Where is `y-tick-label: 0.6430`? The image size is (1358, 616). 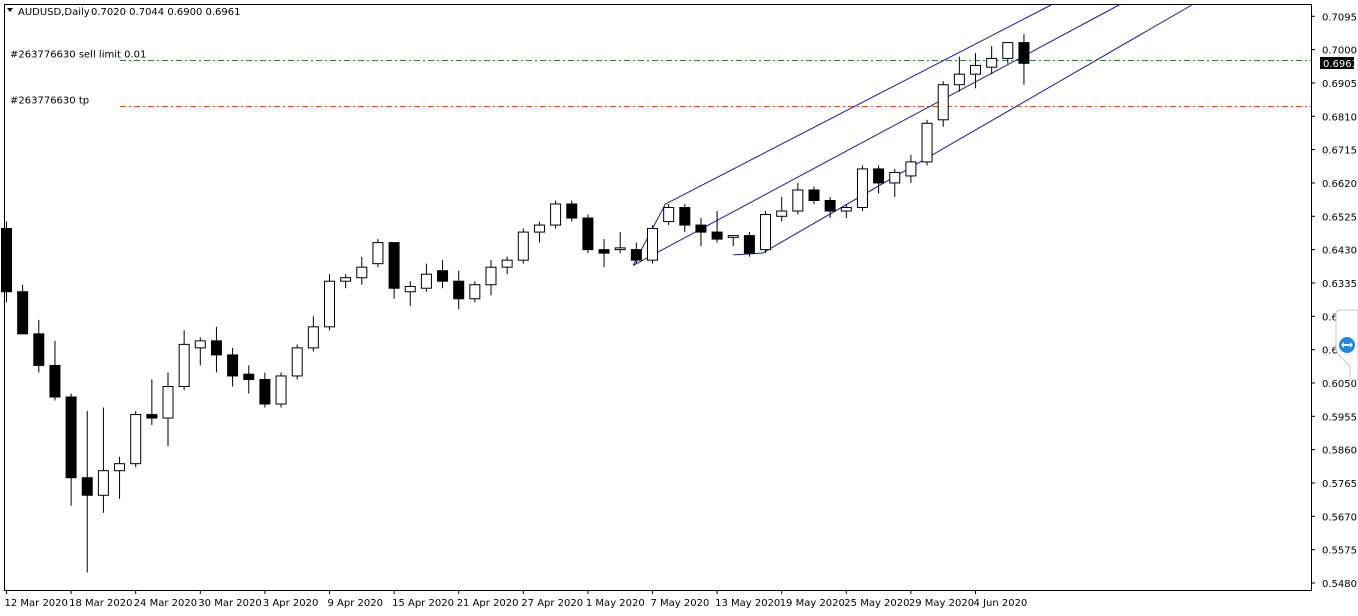
y-tick-label: 0.6430 is located at coordinates (1339, 251).